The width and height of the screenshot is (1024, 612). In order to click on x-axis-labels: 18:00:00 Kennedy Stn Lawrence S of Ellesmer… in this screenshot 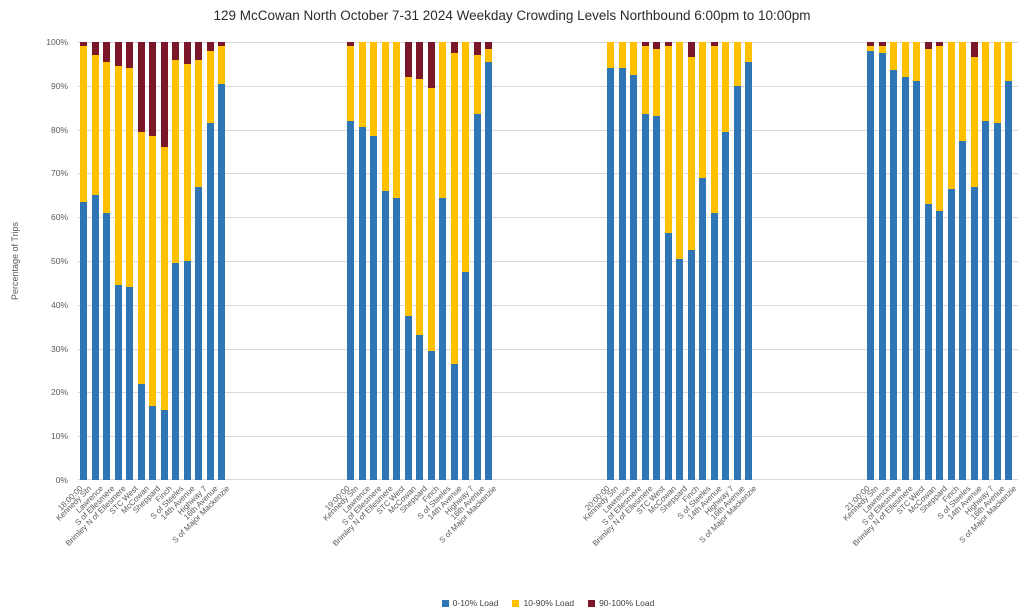, I will do `click(537, 526)`.